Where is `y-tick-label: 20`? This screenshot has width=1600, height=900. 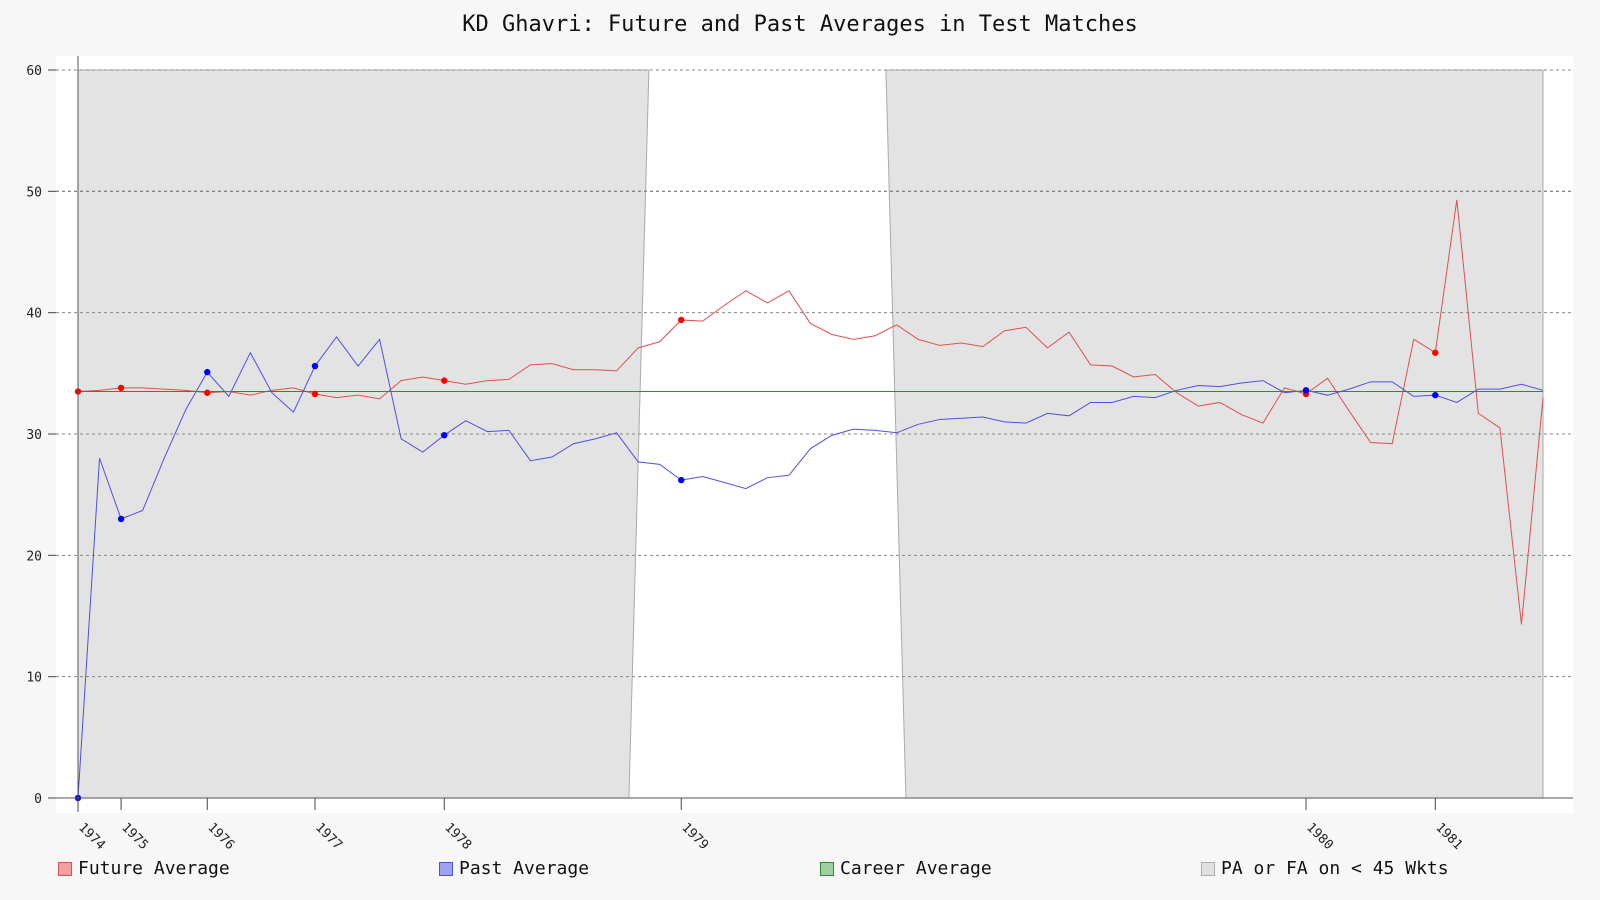
y-tick-label: 20 is located at coordinates (34, 556).